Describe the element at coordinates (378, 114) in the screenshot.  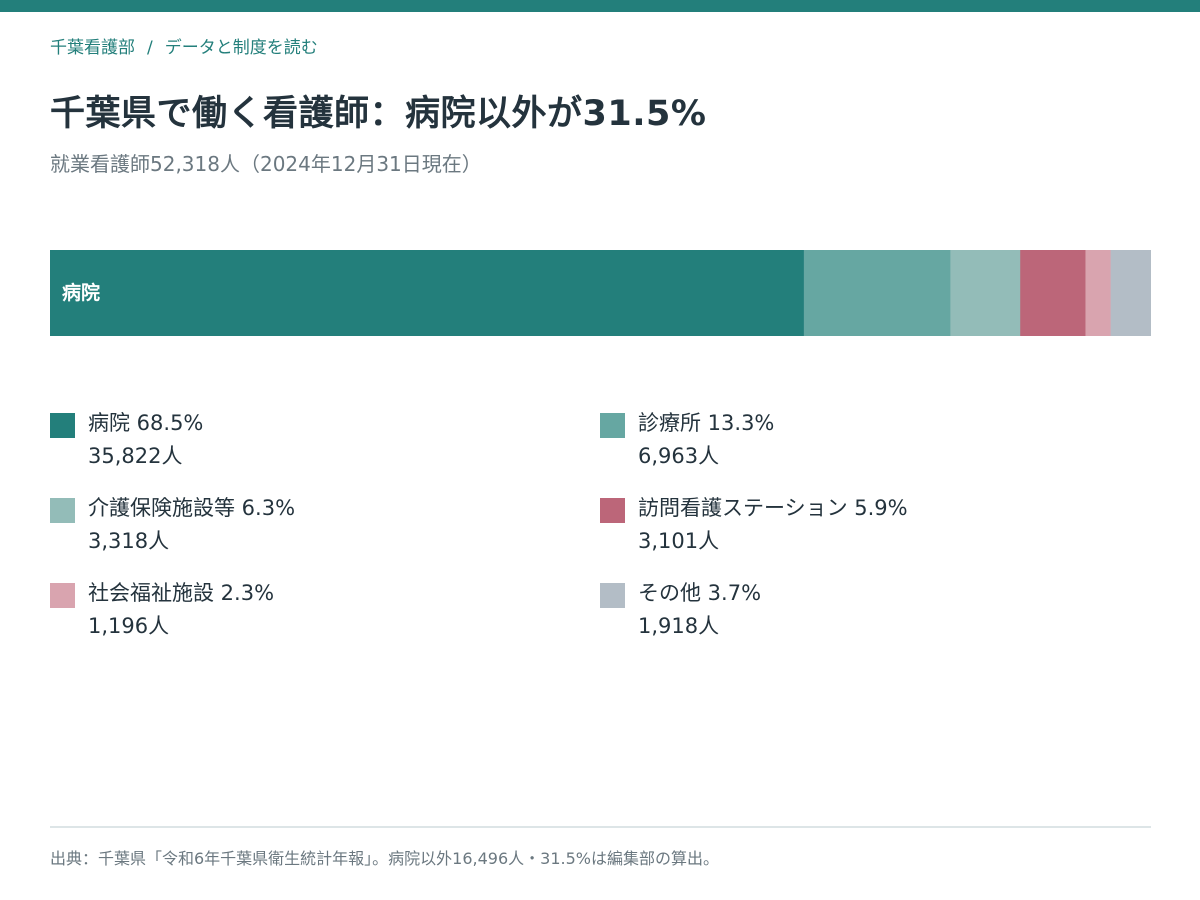
I see `page-title: 千葉県で働く看護師：病院以外が31.5%` at that location.